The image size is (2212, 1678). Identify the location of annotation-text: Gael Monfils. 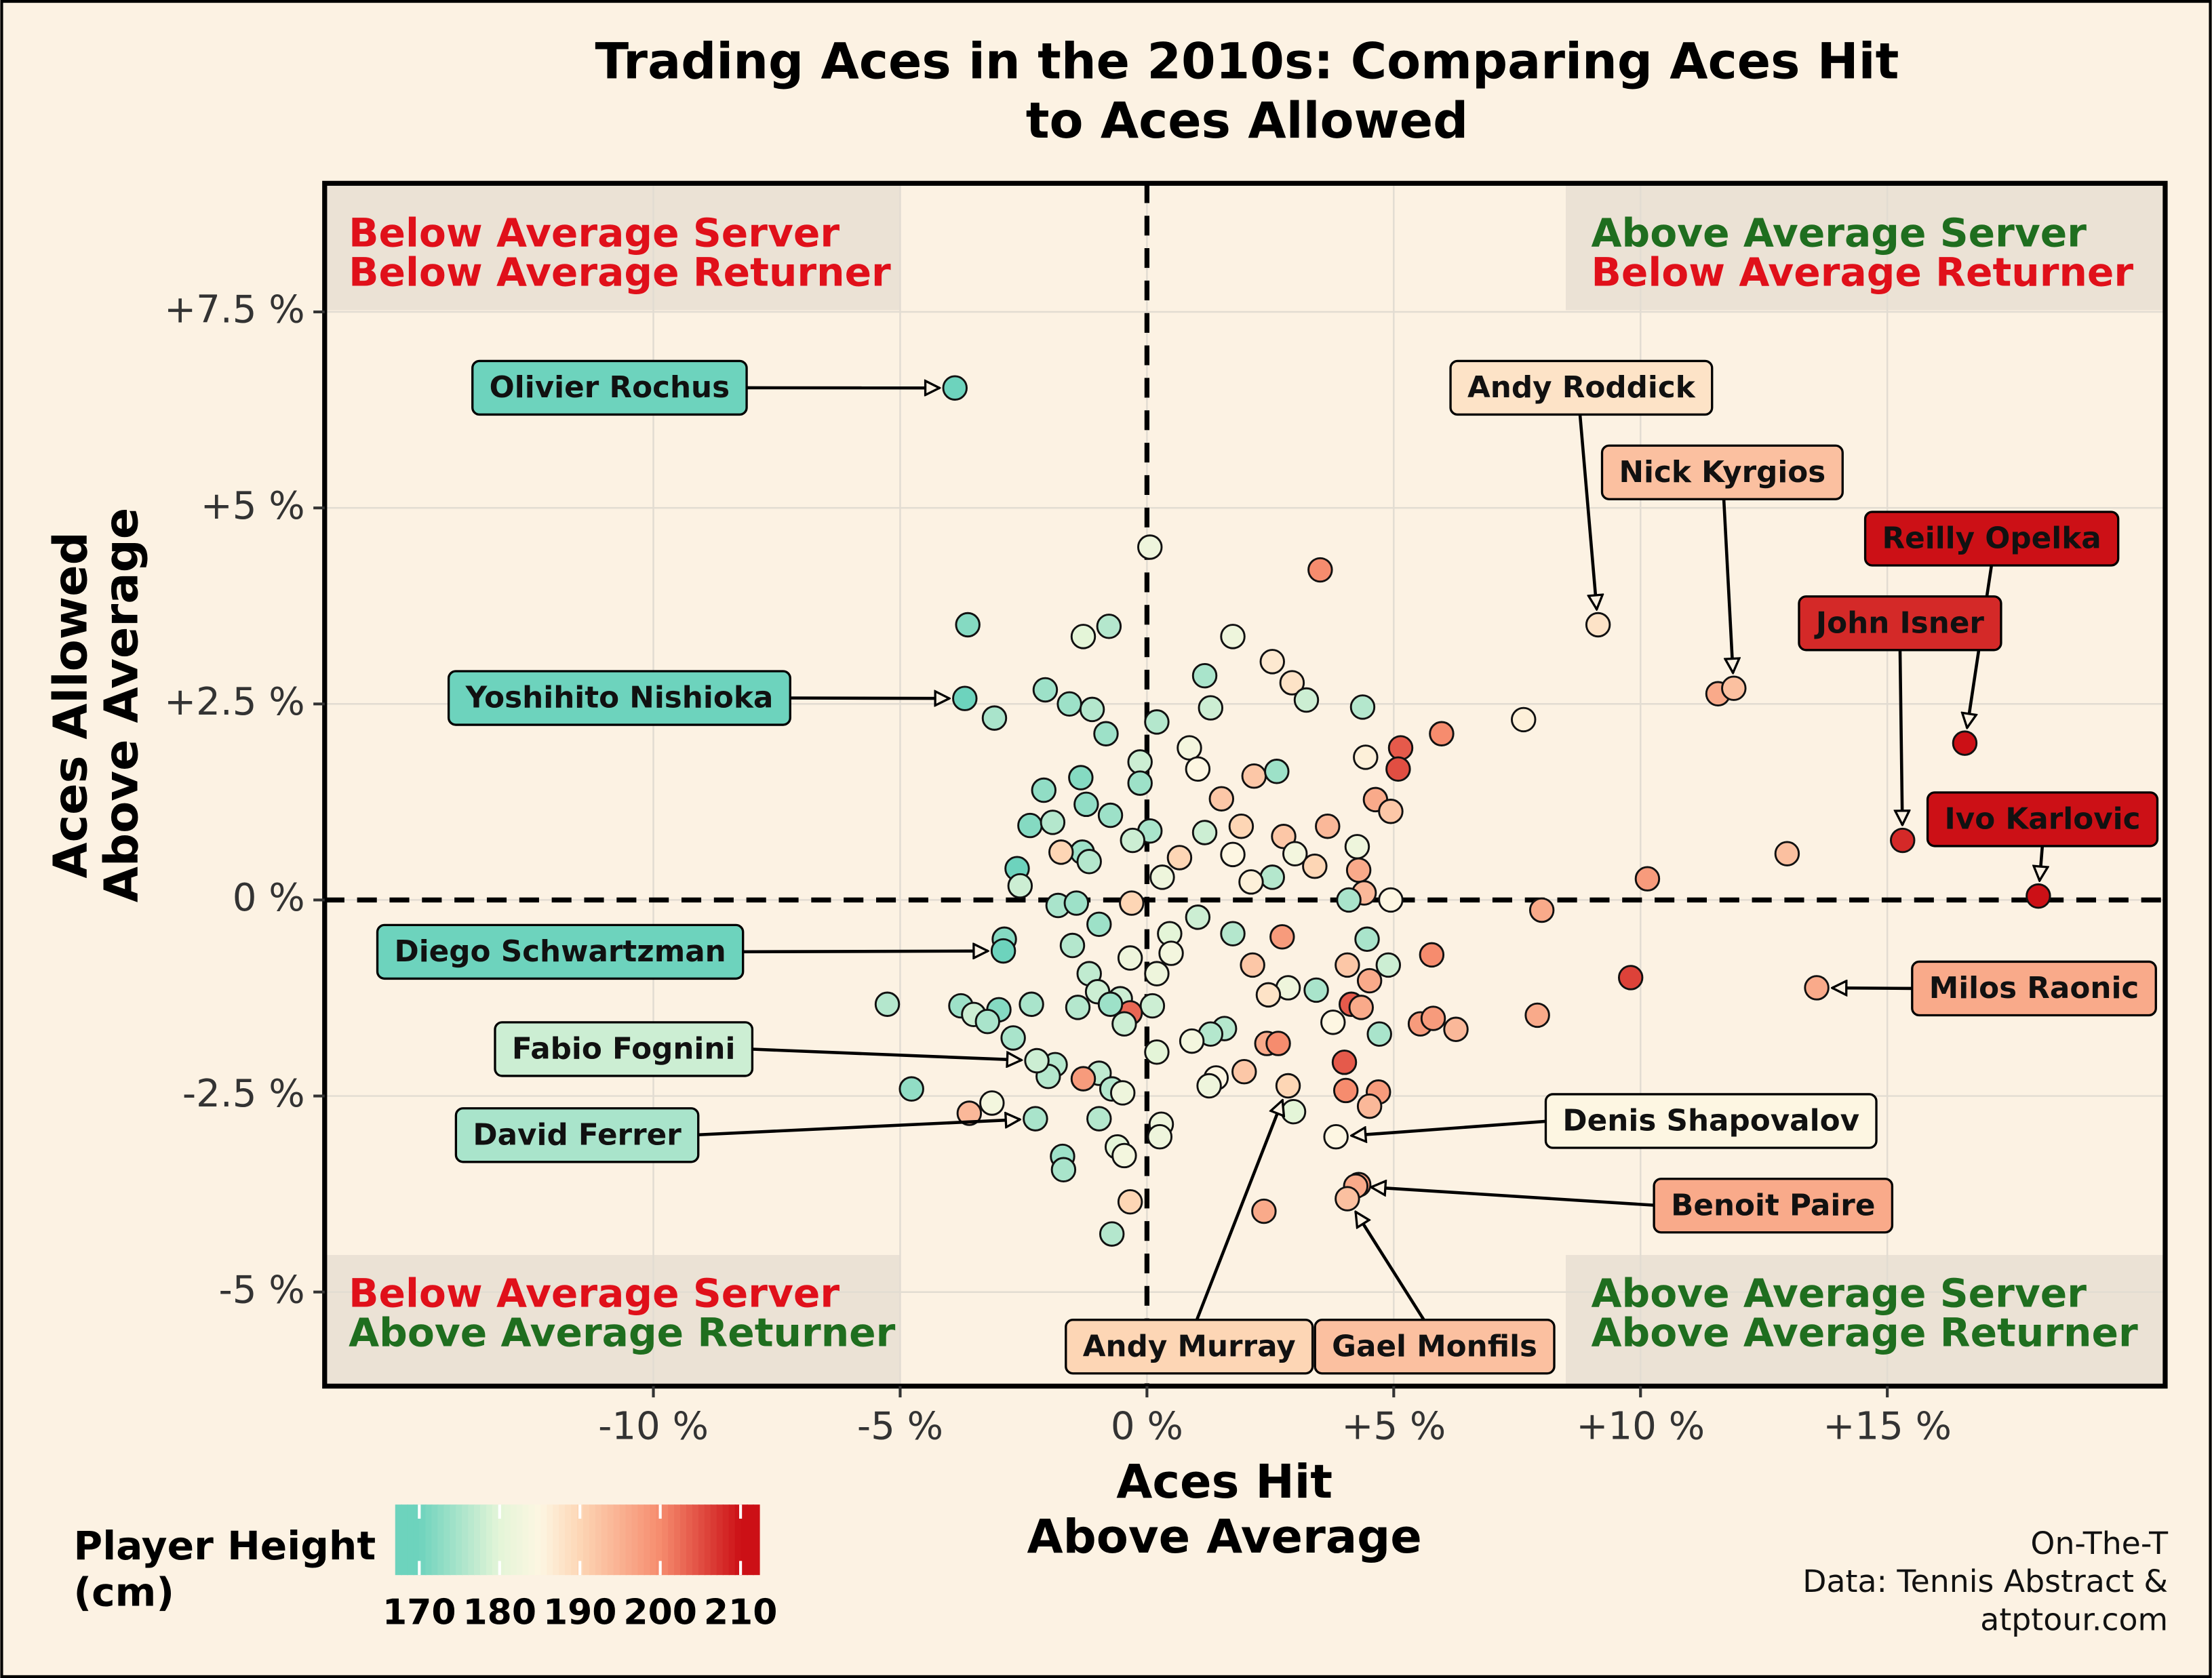
(1435, 1346).